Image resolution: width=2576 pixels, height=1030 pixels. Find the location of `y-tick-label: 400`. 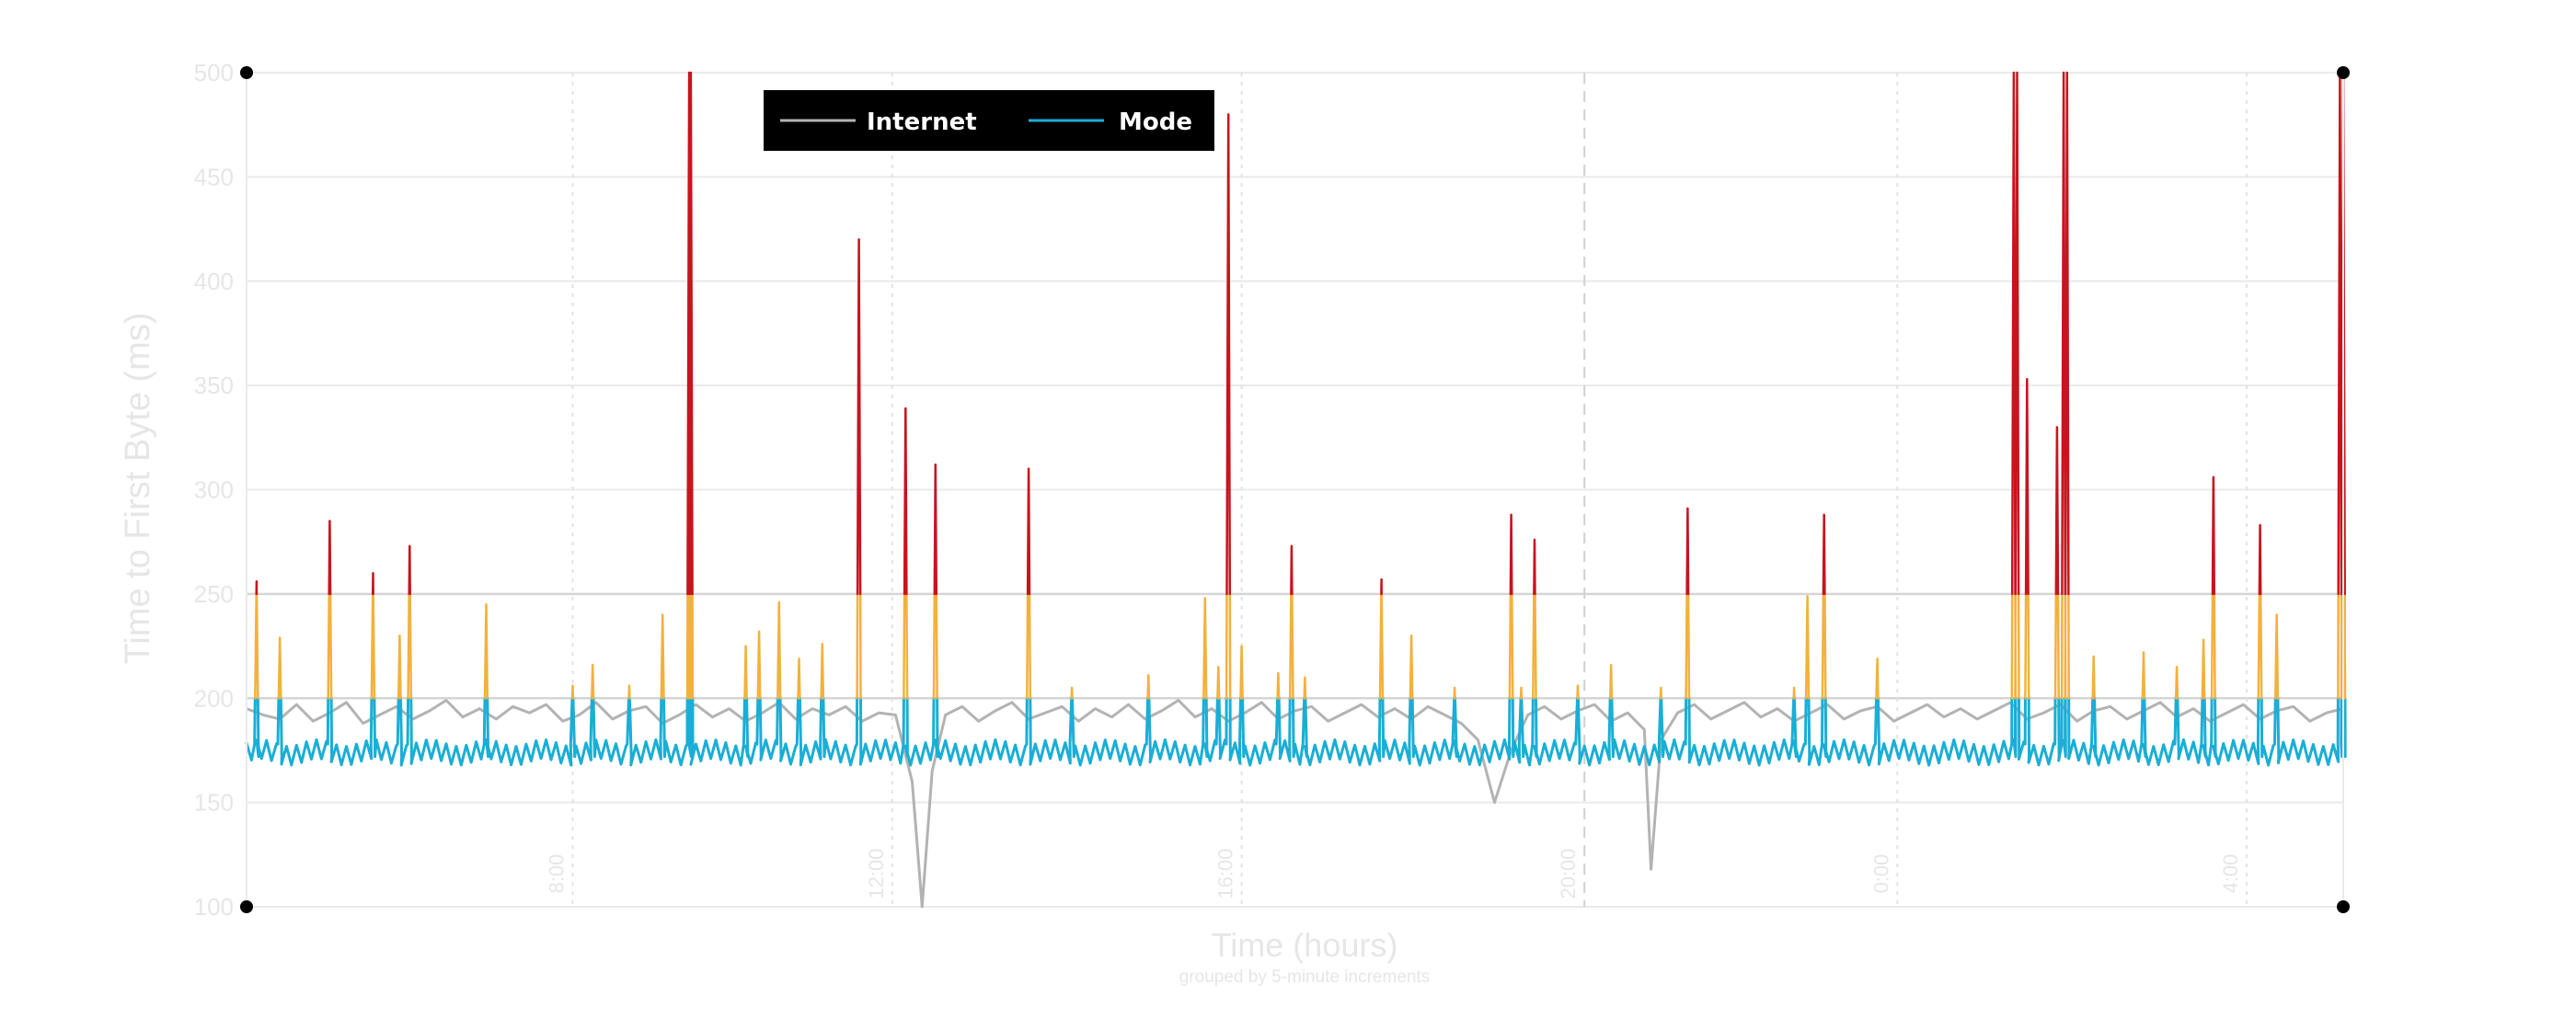

y-tick-label: 400 is located at coordinates (214, 281).